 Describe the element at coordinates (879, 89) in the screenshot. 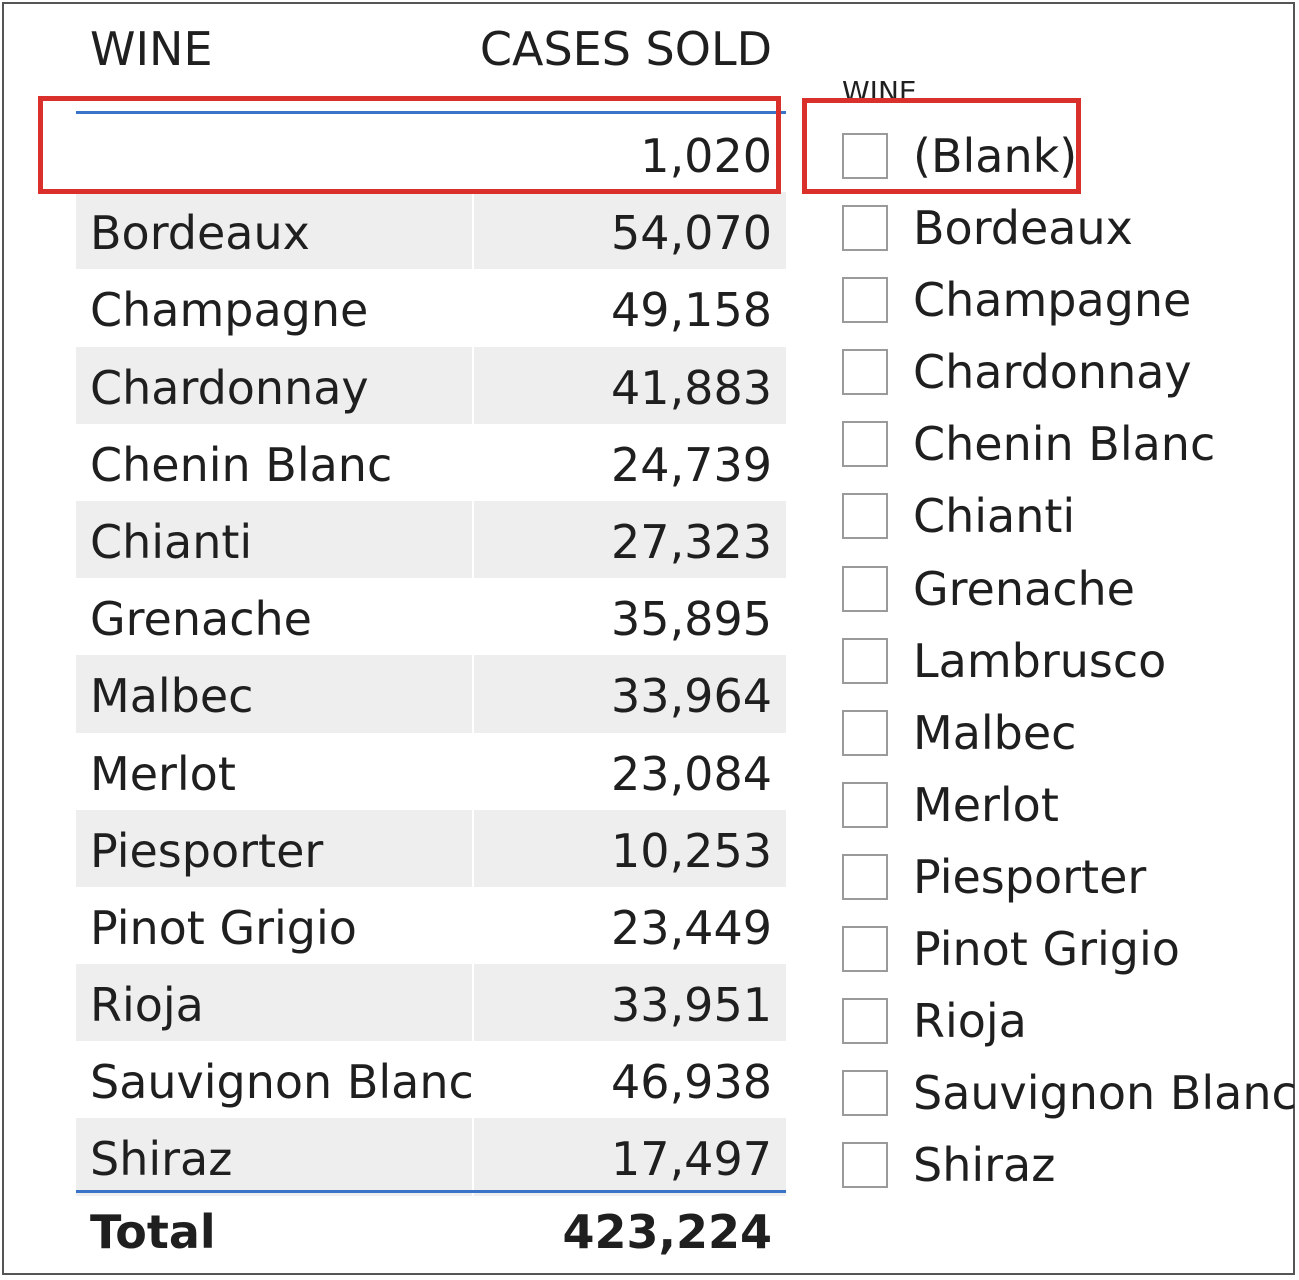

I see `slicer-title: WINE` at that location.